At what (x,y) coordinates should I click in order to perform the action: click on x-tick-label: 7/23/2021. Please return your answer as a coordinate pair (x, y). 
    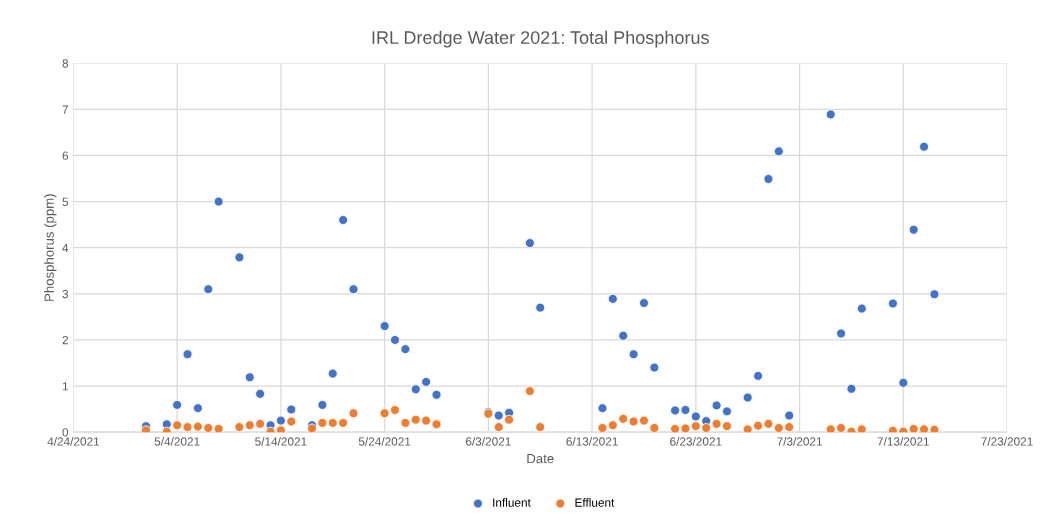
    Looking at the image, I should click on (1007, 441).